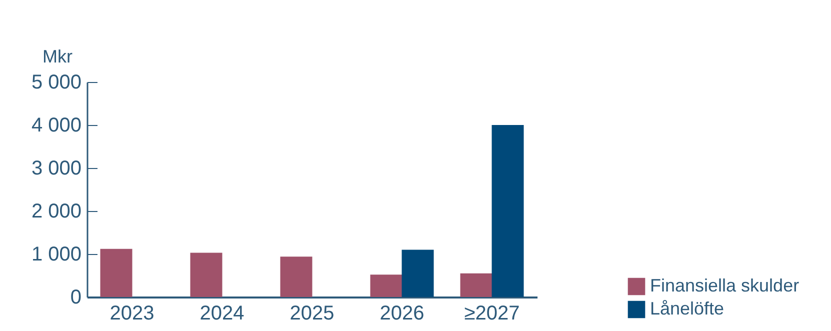 The width and height of the screenshot is (831, 331). What do you see at coordinates (56, 211) in the screenshot?
I see `y-tick-label: 2 000` at bounding box center [56, 211].